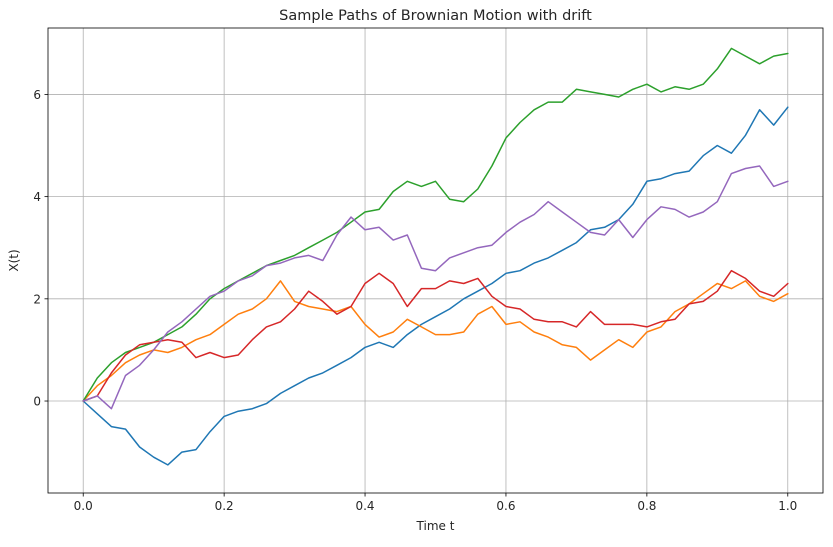 This screenshot has height=547, width=833. What do you see at coordinates (646, 506) in the screenshot?
I see `x-tick-label: 0.8` at bounding box center [646, 506].